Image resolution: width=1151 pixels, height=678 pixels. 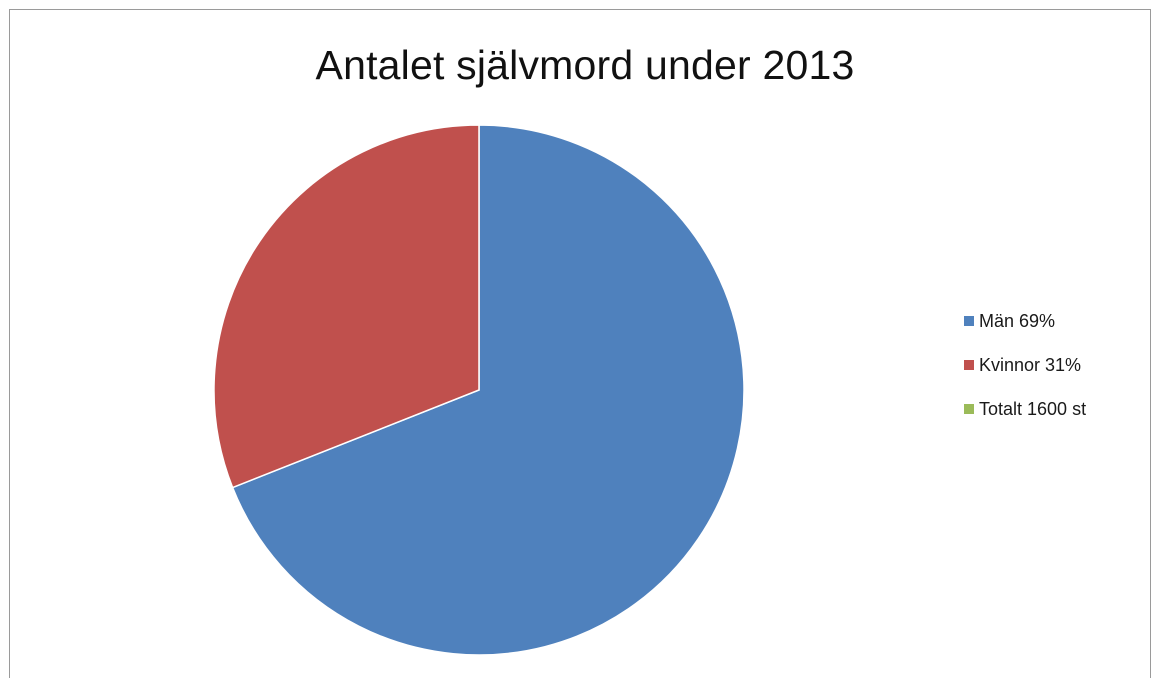 I want to click on legend: Män 69% Kvinnor 31% Totalt 1600 st, so click(x=1056, y=376).